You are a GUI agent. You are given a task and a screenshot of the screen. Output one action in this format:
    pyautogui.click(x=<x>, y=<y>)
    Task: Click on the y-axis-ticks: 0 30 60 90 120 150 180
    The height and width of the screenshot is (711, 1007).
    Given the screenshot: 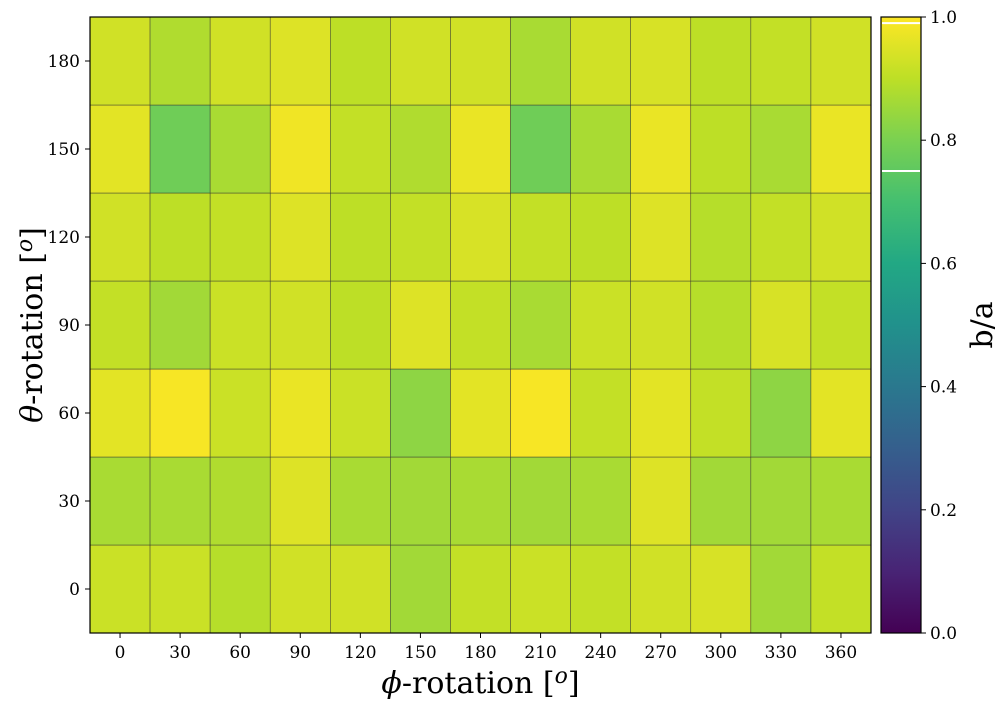 What is the action you would take?
    pyautogui.click(x=69, y=326)
    